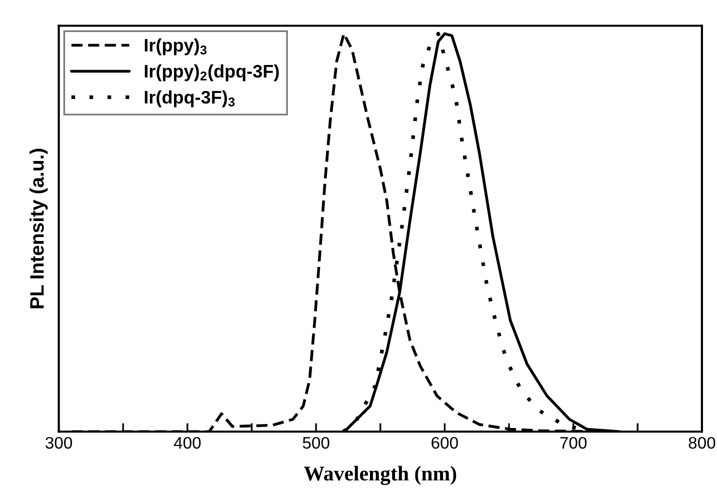 Image resolution: width=717 pixels, height=495 pixels. I want to click on x-tick-label: 600, so click(445, 442).